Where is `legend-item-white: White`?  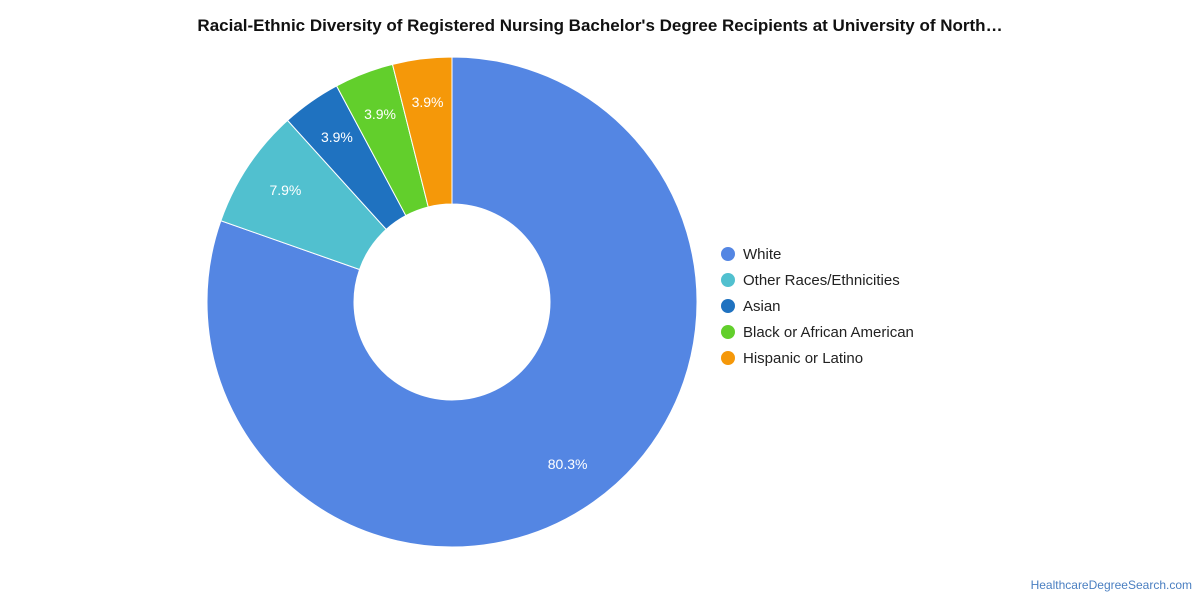 legend-item-white: White is located at coordinates (817, 254).